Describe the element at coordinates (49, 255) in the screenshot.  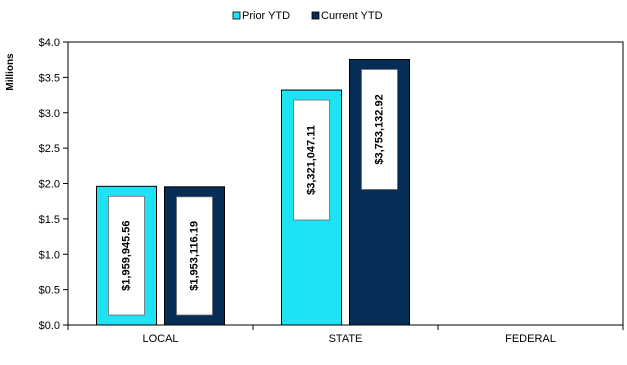
I see `y-tick-label: $1.0` at that location.